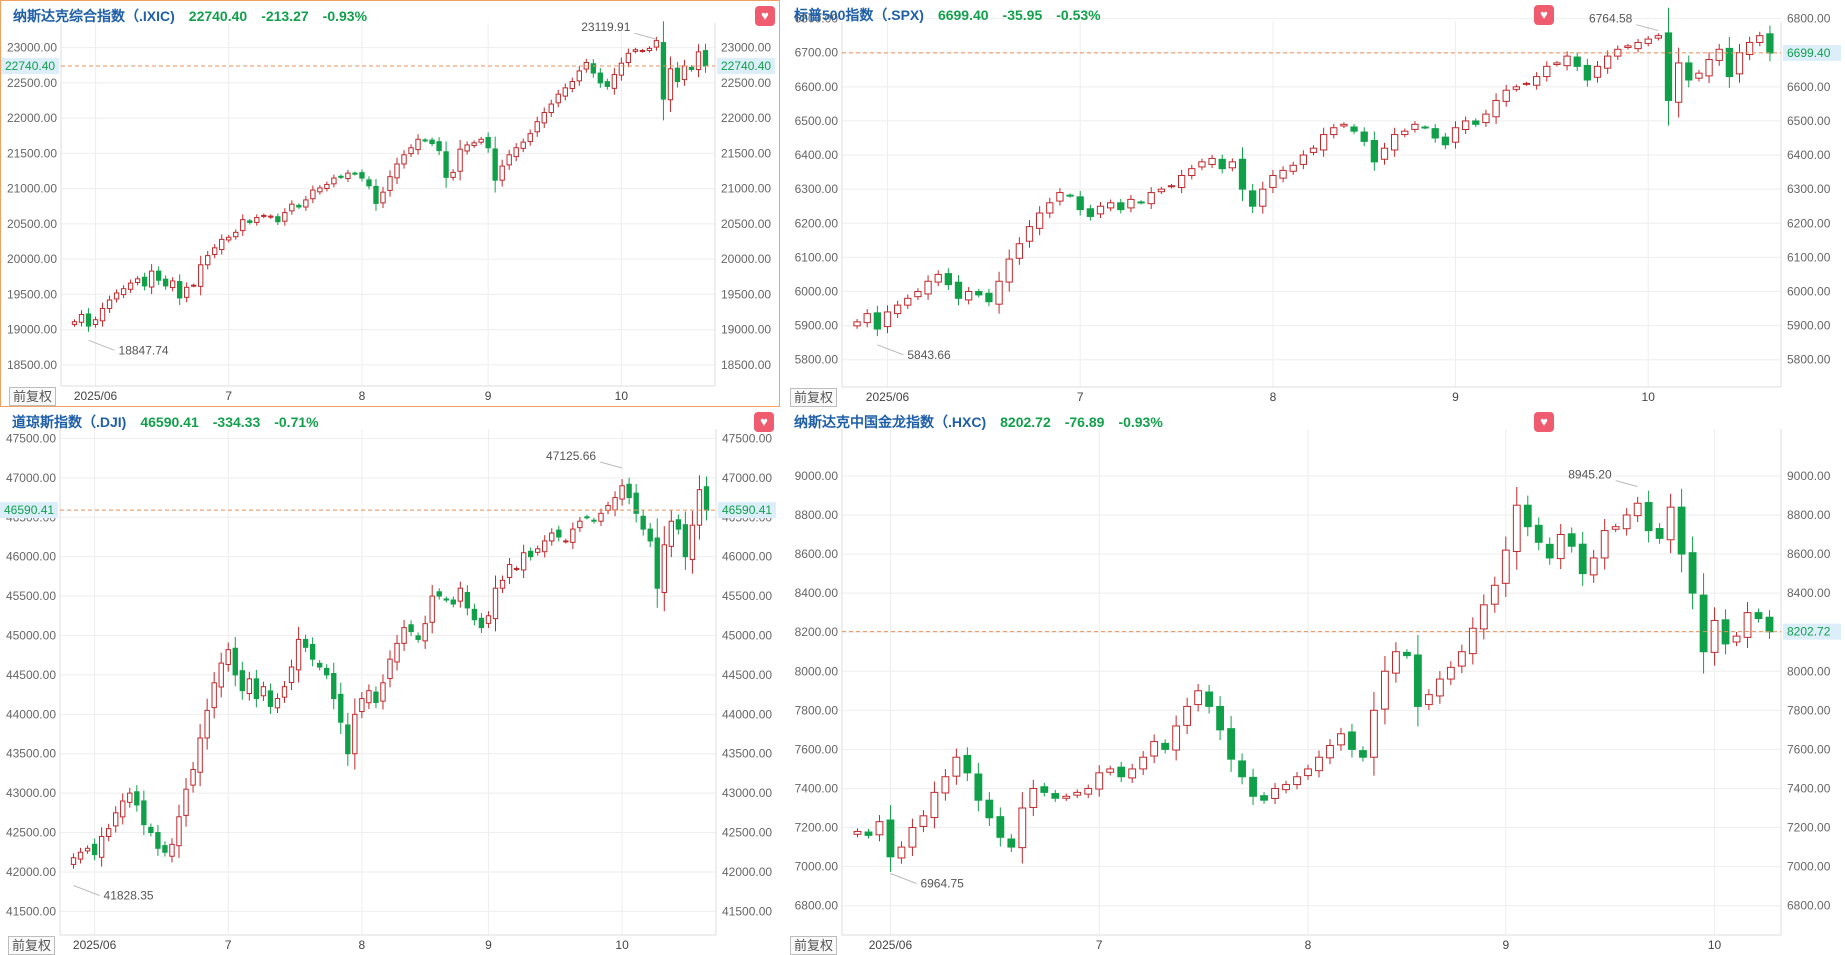  What do you see at coordinates (94, 16) in the screenshot?
I see `index-name: 纳斯达克综合指数（.IXIC)` at bounding box center [94, 16].